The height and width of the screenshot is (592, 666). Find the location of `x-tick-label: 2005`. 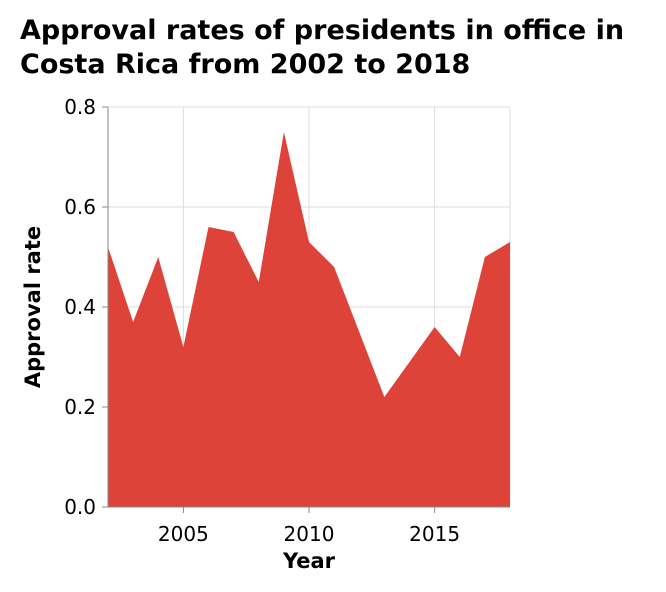

x-tick-label: 2005 is located at coordinates (183, 534).